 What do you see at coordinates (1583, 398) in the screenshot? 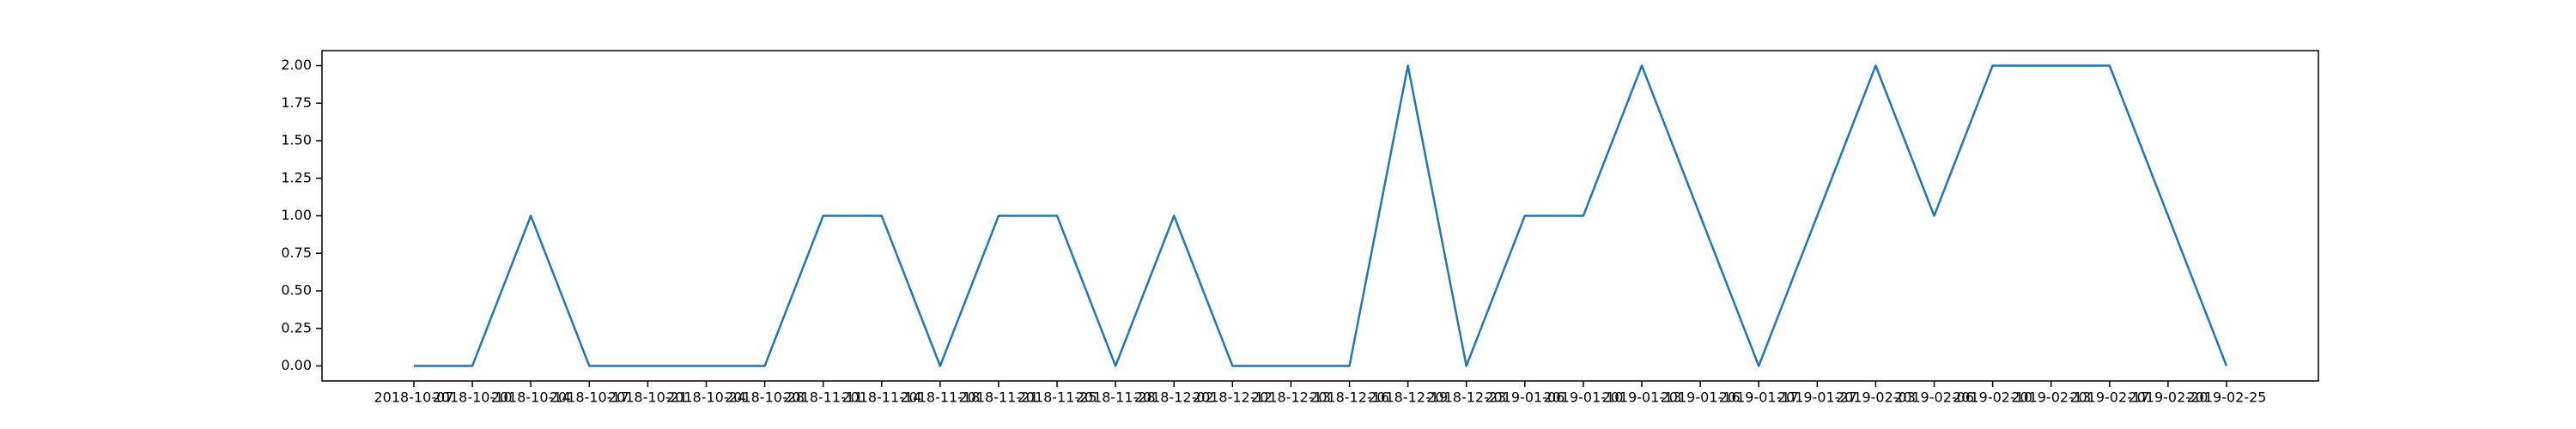
I see `x-tick-label: 2019-01-10` at bounding box center [1583, 398].